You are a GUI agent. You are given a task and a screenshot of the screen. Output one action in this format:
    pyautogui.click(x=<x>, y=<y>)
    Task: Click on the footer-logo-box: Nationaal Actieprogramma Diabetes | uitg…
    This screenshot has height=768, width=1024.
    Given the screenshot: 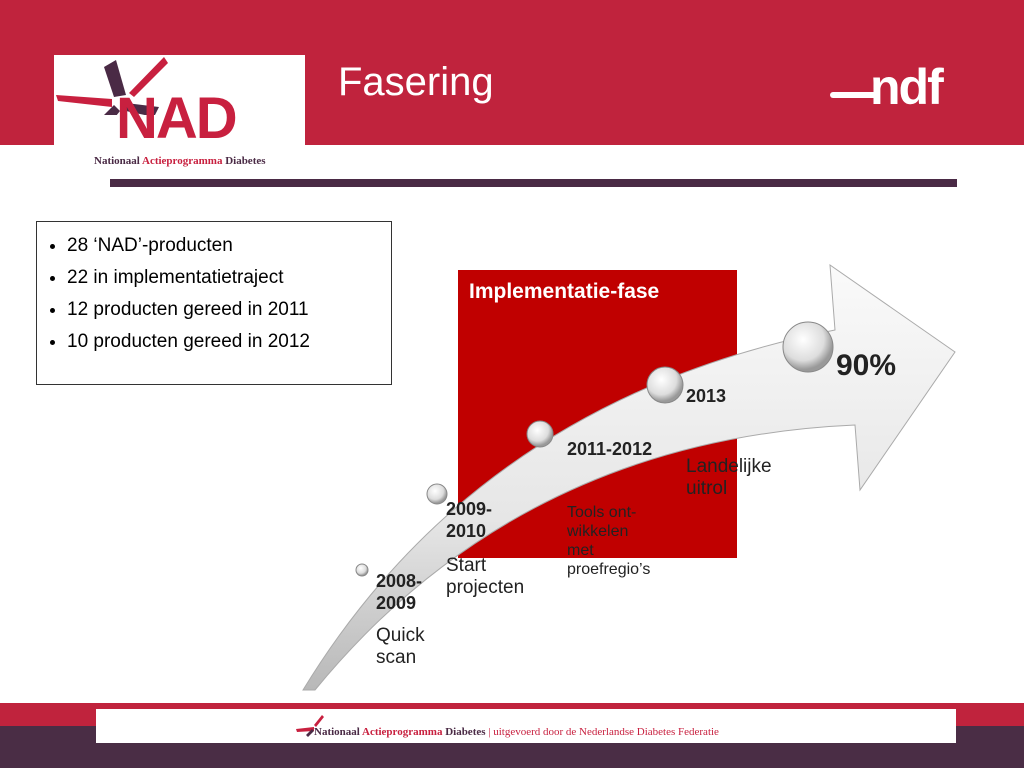 What is the action you would take?
    pyautogui.click(x=526, y=726)
    